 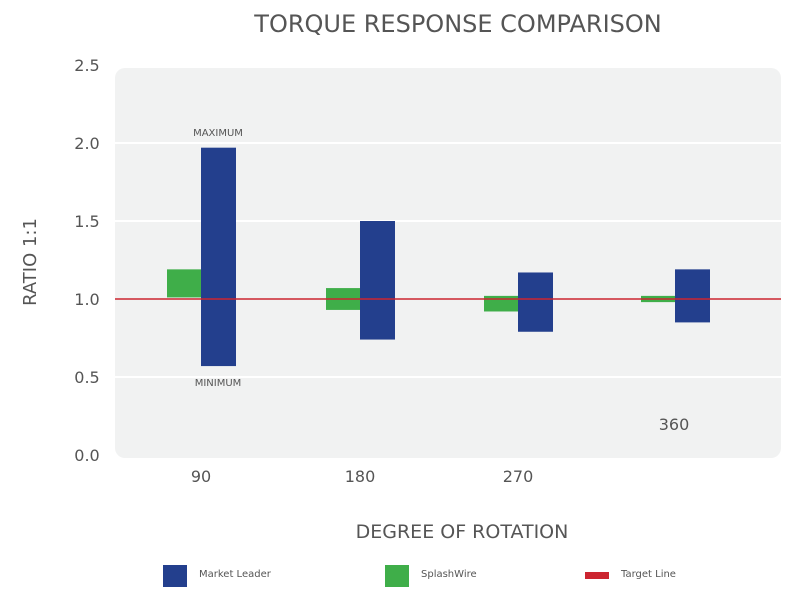 What do you see at coordinates (518, 476) in the screenshot?
I see `x-tick-label: 270` at bounding box center [518, 476].